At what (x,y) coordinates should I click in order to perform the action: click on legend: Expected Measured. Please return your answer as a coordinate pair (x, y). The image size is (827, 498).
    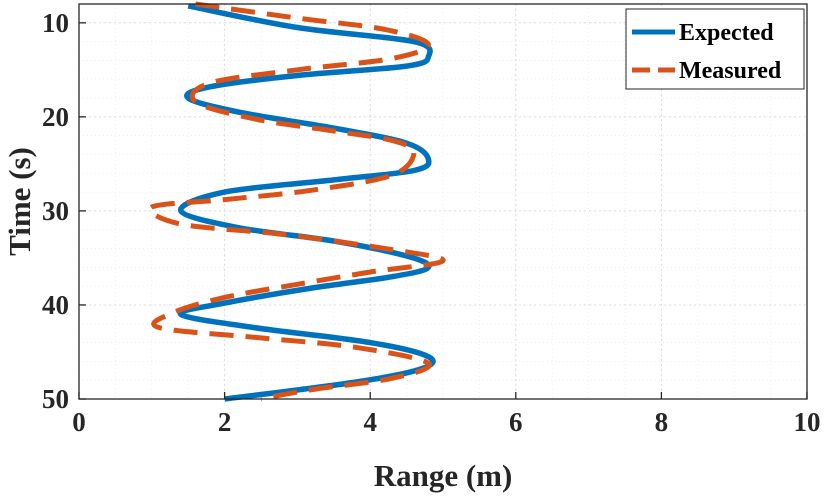
    Looking at the image, I should click on (715, 49).